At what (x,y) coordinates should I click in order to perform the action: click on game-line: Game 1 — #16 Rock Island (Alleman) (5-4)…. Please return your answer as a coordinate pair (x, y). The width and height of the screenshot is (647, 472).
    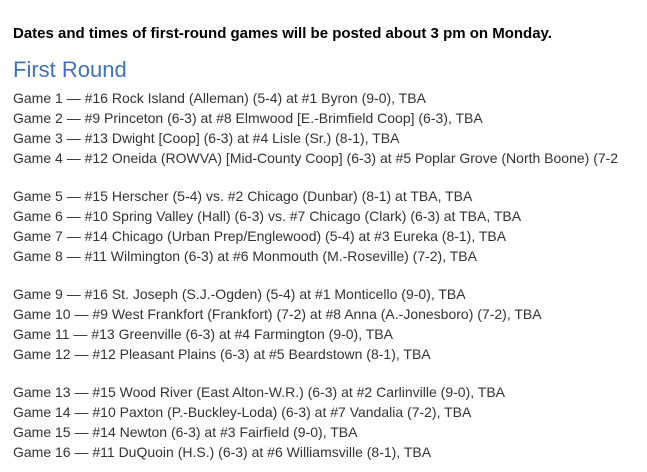
    Looking at the image, I should click on (219, 98).